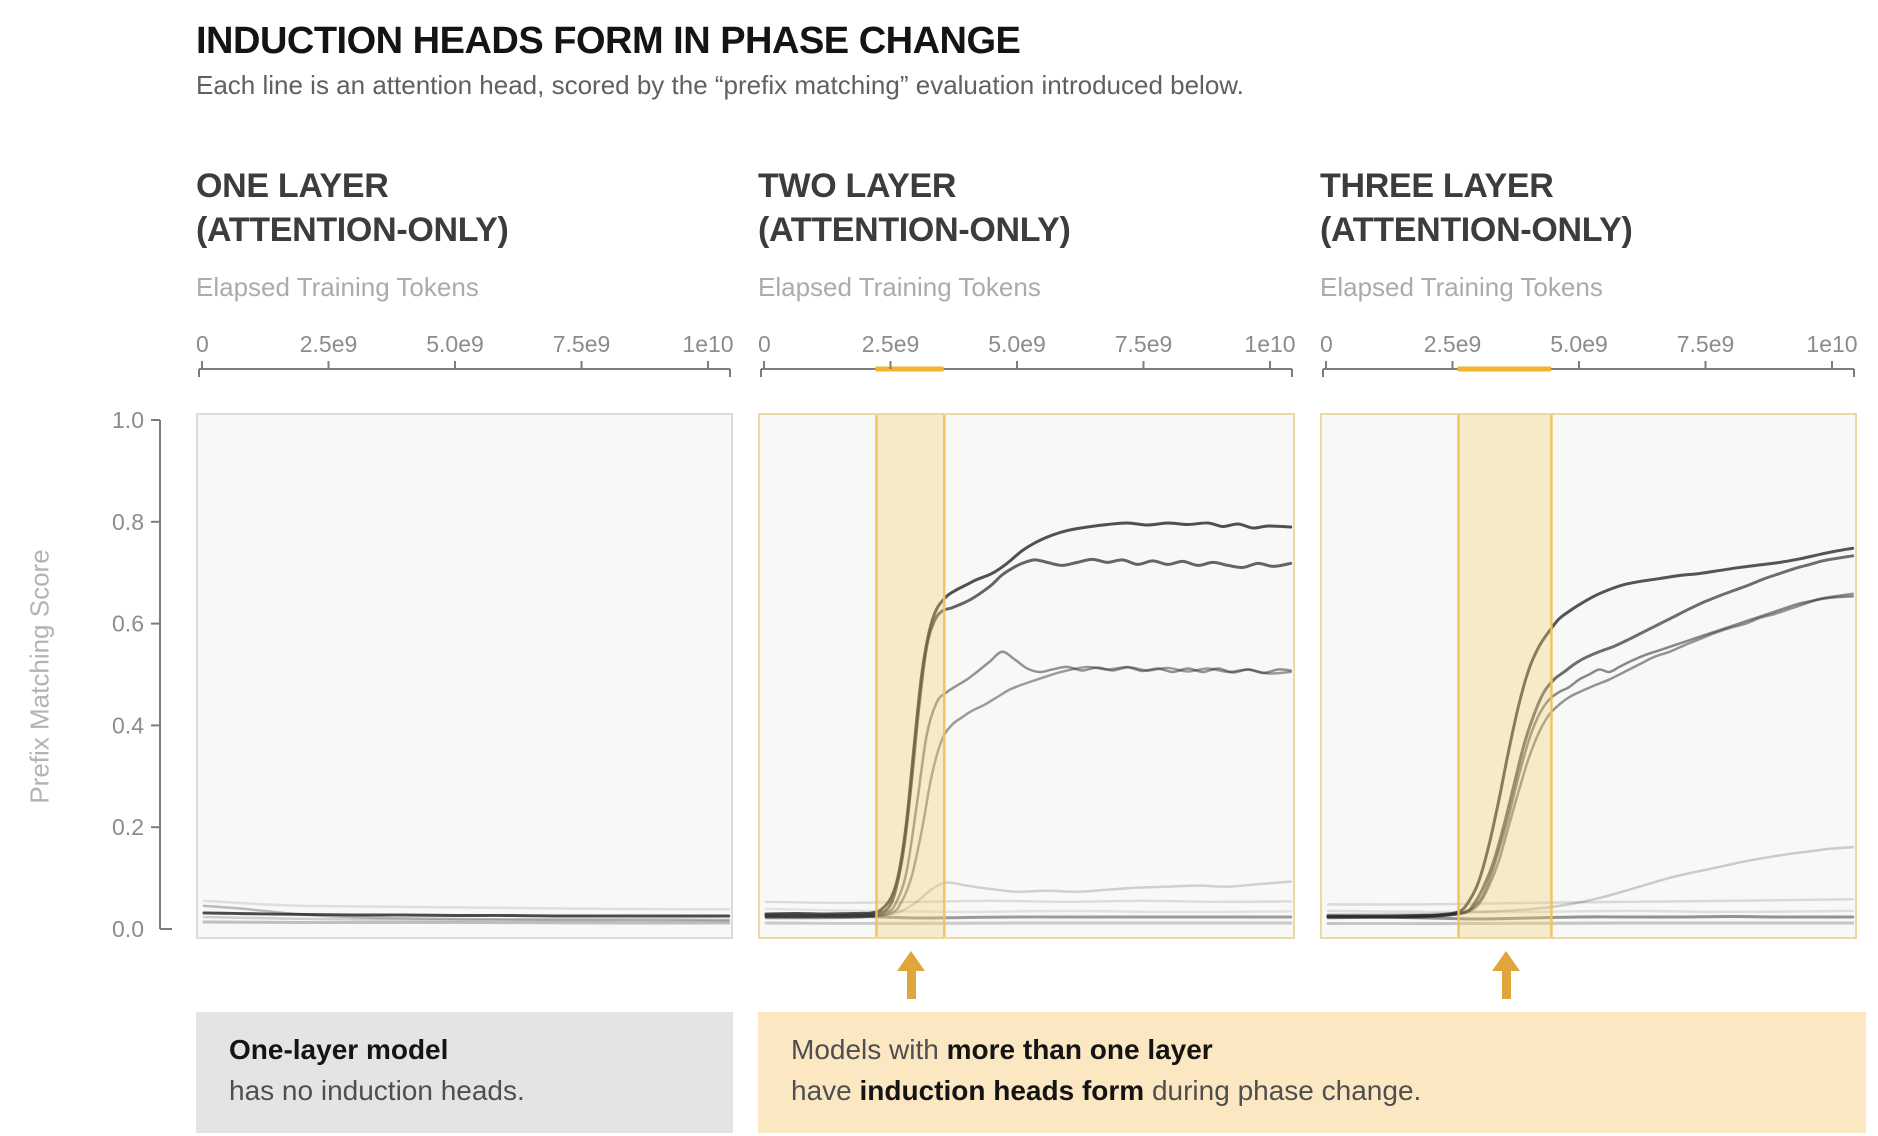 The height and width of the screenshot is (1136, 1878). I want to click on caption-line2: has no induction heads., so click(377, 1090).